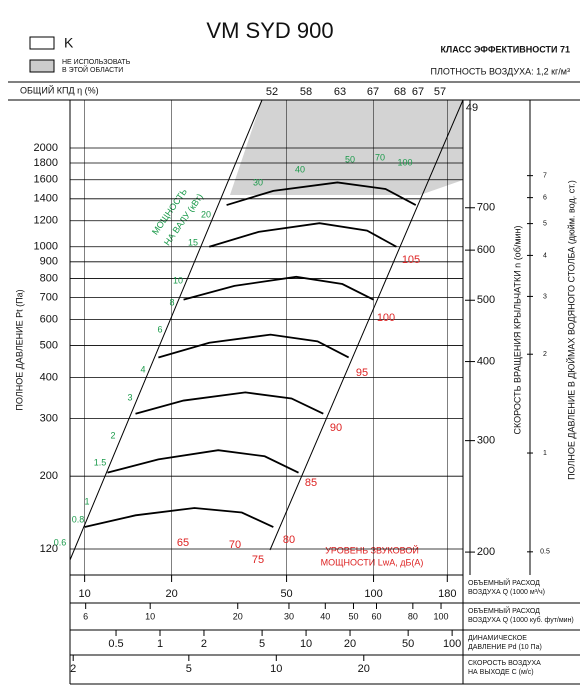 Image resolution: width=588 pixels, height=692 pixels. What do you see at coordinates (276, 669) in the screenshot?
I see `vel-tick-label: 10` at bounding box center [276, 669].